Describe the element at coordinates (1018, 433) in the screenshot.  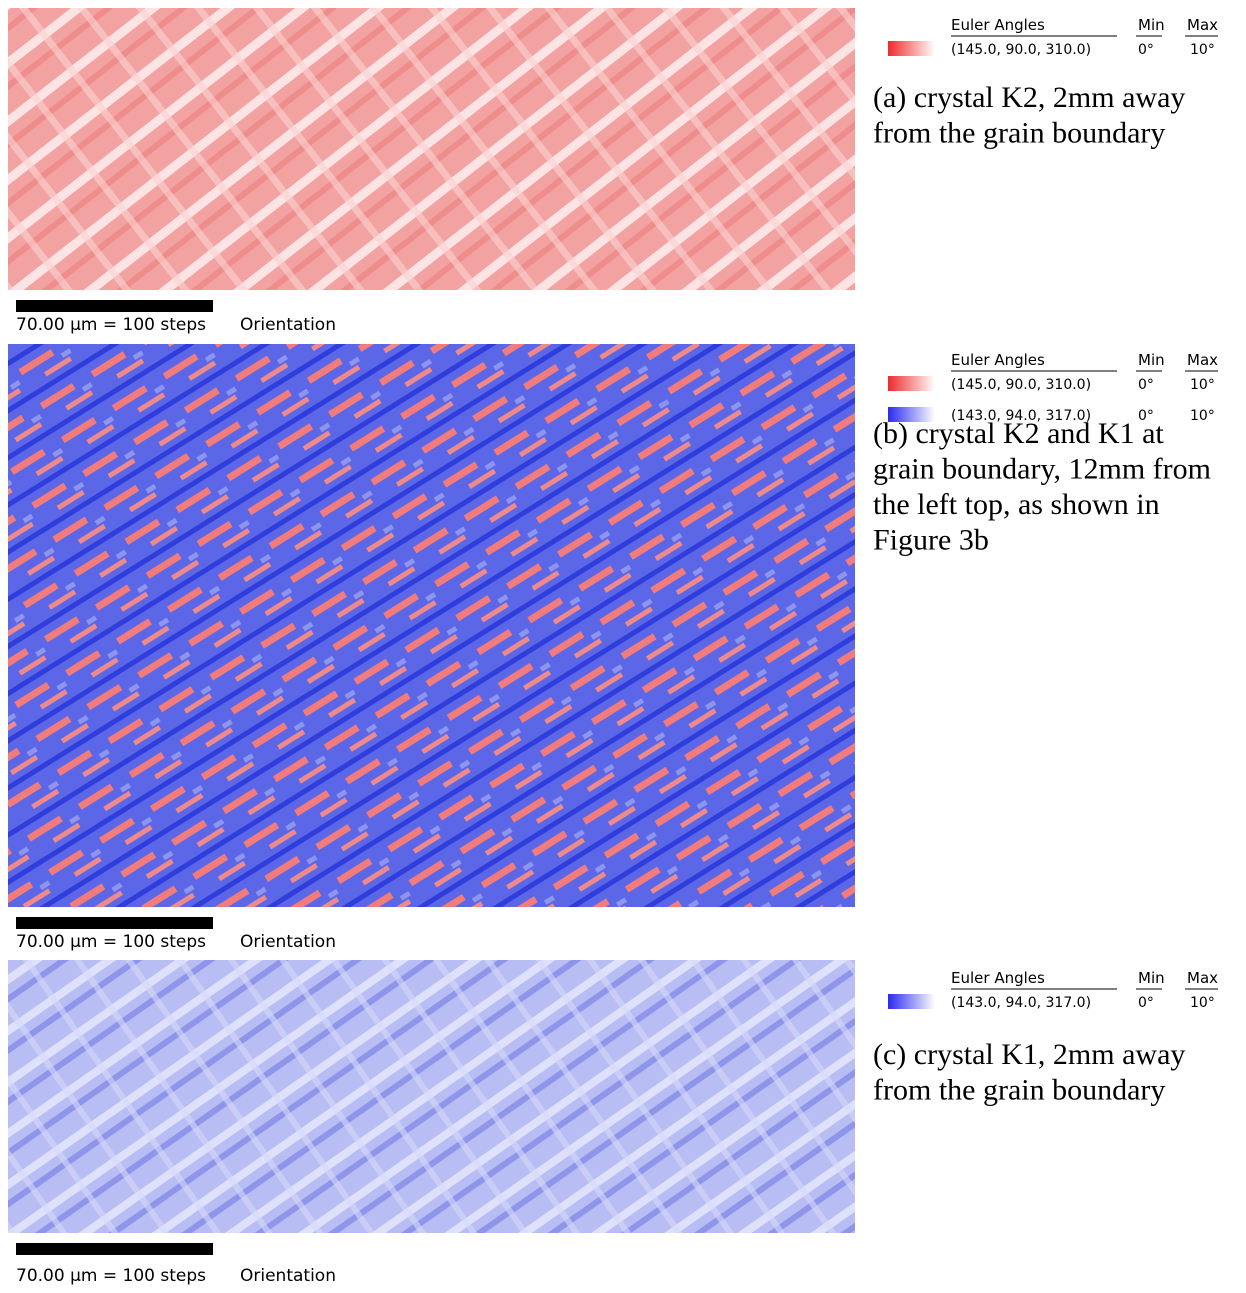
I see `caption-line: (b) crystal K2 and K1 at` at that location.